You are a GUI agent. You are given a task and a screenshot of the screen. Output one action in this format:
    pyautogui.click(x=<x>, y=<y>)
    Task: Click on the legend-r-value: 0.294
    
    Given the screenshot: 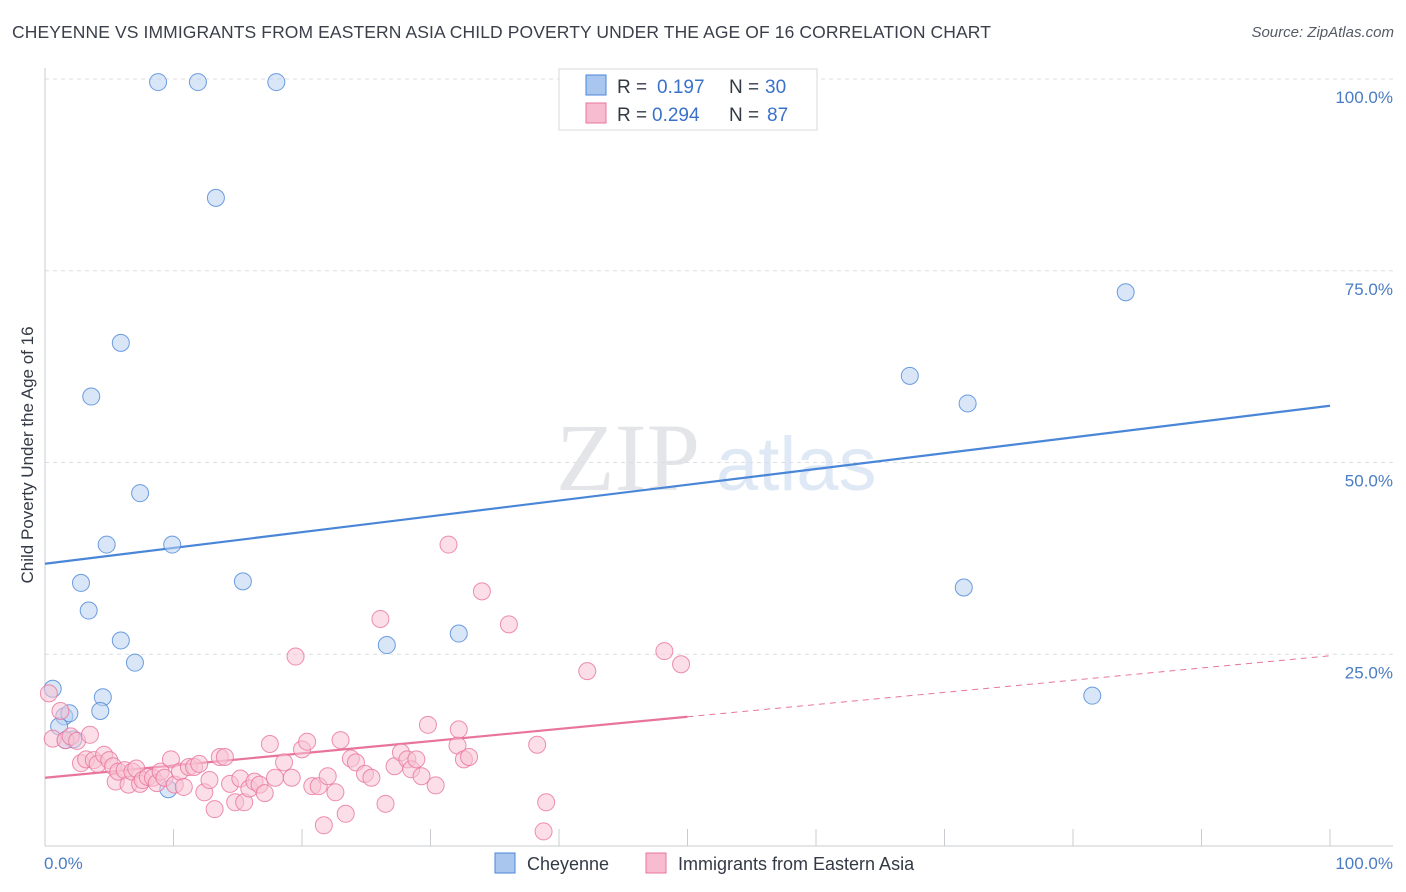 What is the action you would take?
    pyautogui.click(x=676, y=115)
    